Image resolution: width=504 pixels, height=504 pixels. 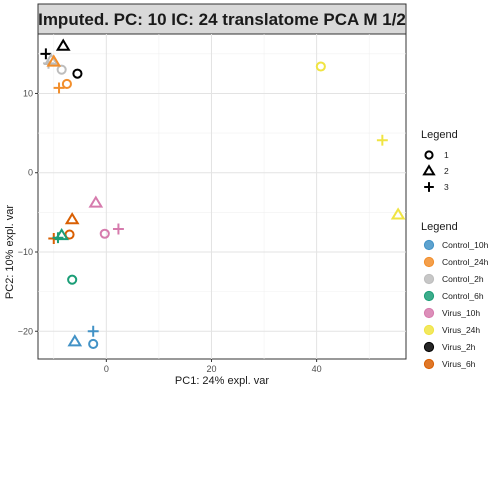 What do you see at coordinates (439, 227) in the screenshot?
I see `color-legend-title: Legend` at bounding box center [439, 227].